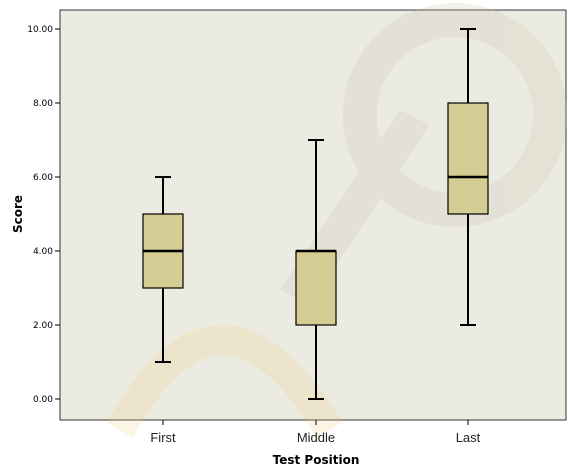  I want to click on y-tick-label: 0.00, so click(43, 400).